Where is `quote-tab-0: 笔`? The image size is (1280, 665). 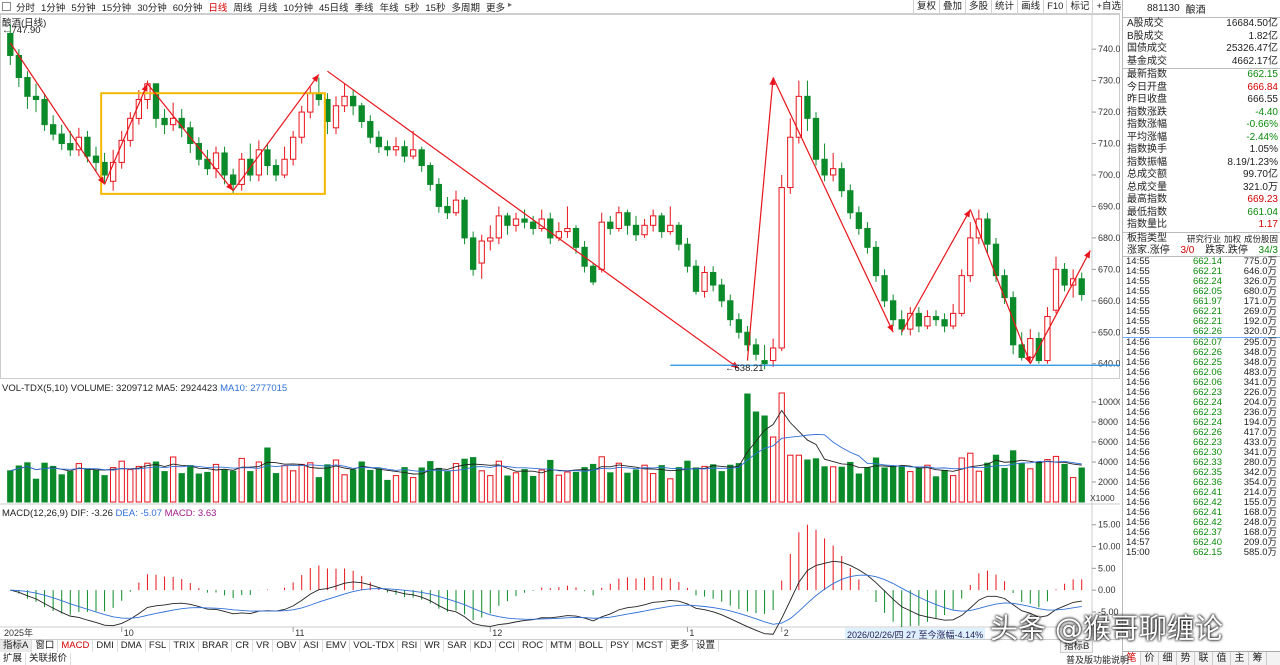 quote-tab-0: 笔 is located at coordinates (1132, 658).